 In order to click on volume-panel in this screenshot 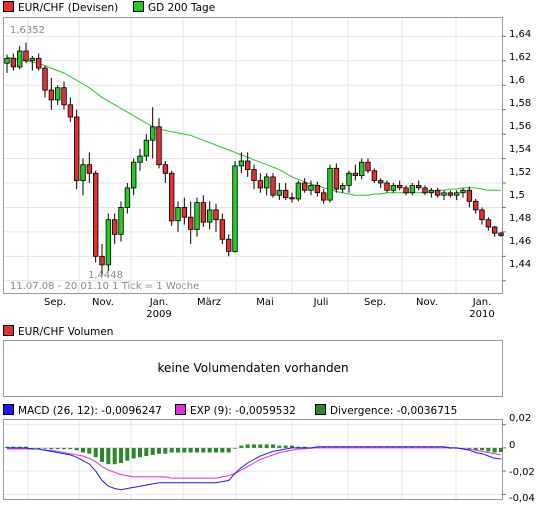, I will do `click(253, 368)`.